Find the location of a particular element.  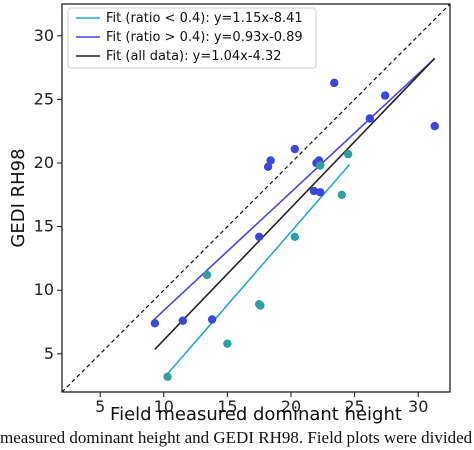

y-tick-label: 15 is located at coordinates (44, 226).